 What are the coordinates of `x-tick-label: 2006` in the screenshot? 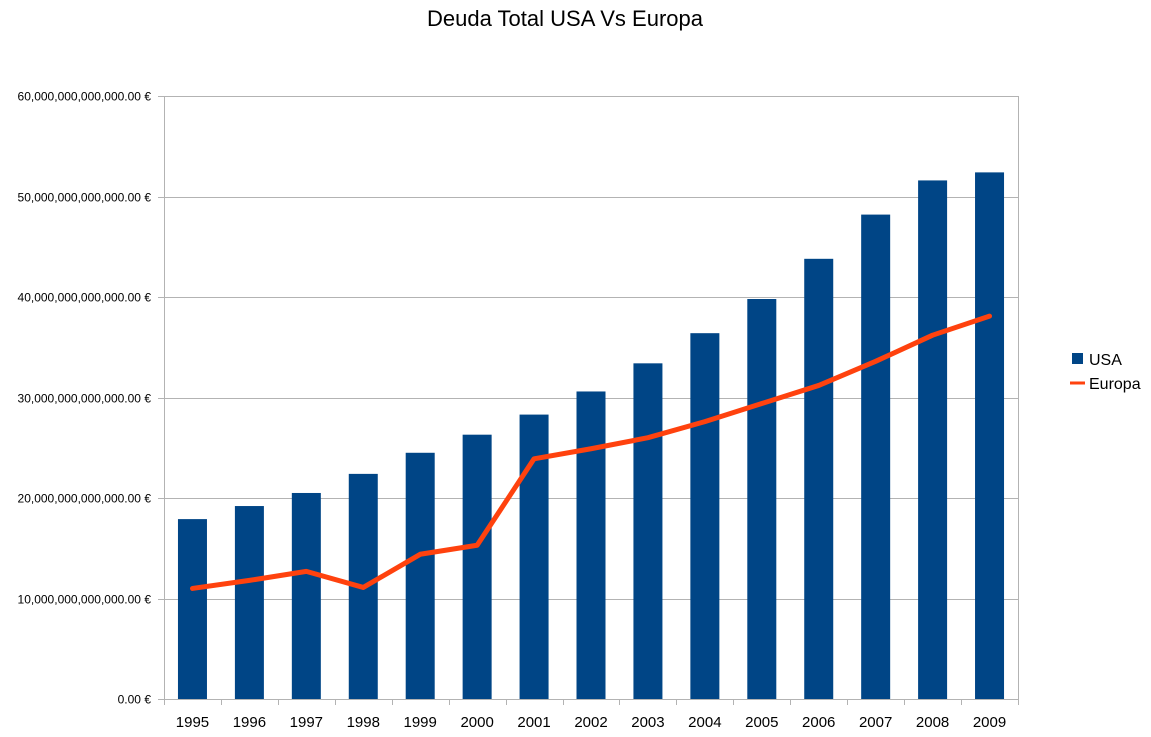 It's located at (818, 722).